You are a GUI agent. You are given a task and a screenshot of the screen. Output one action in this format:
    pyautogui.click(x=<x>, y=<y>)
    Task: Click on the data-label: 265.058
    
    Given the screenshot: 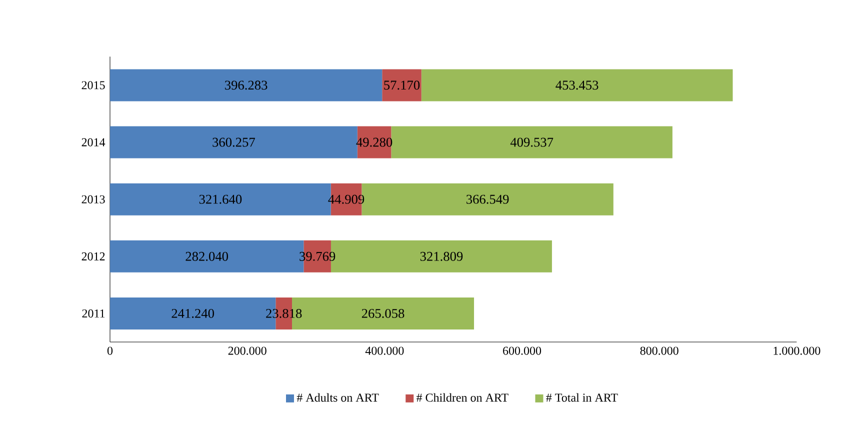 What is the action you would take?
    pyautogui.click(x=383, y=313)
    